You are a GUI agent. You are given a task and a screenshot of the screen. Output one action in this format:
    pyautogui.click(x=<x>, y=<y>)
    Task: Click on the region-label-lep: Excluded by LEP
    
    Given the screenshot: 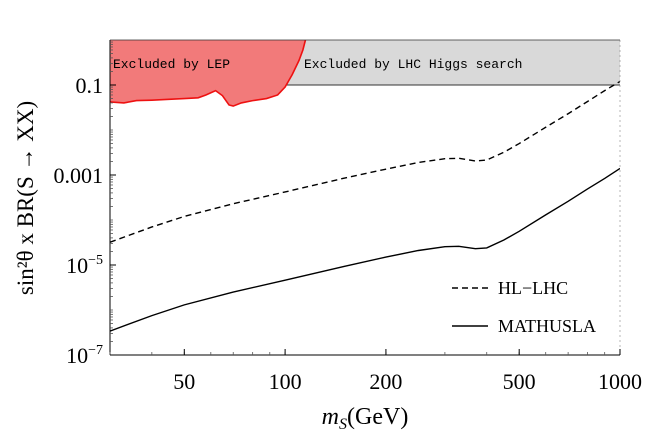 What is the action you would take?
    pyautogui.click(x=171, y=64)
    